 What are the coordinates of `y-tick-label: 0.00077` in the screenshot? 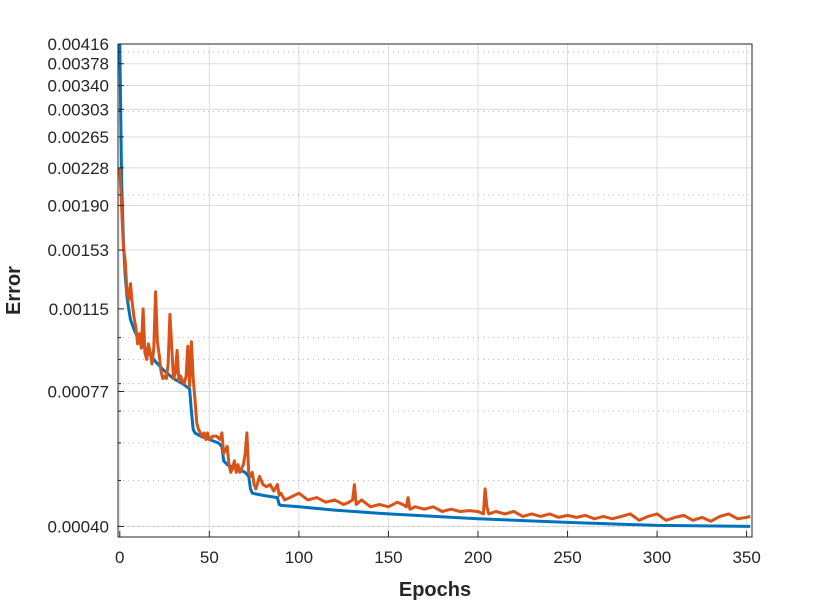 It's located at (78, 392).